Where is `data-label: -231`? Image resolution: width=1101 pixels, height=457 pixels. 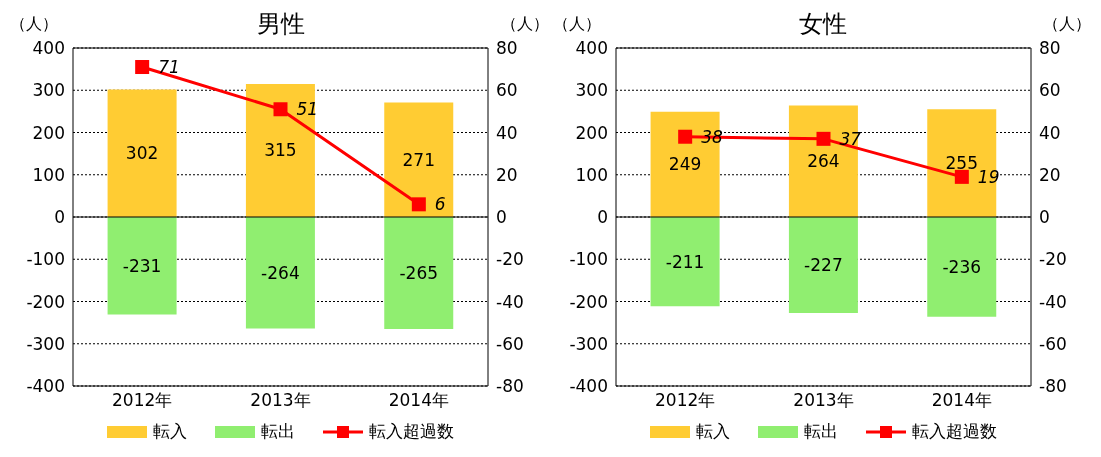 data-label: -231 is located at coordinates (142, 265).